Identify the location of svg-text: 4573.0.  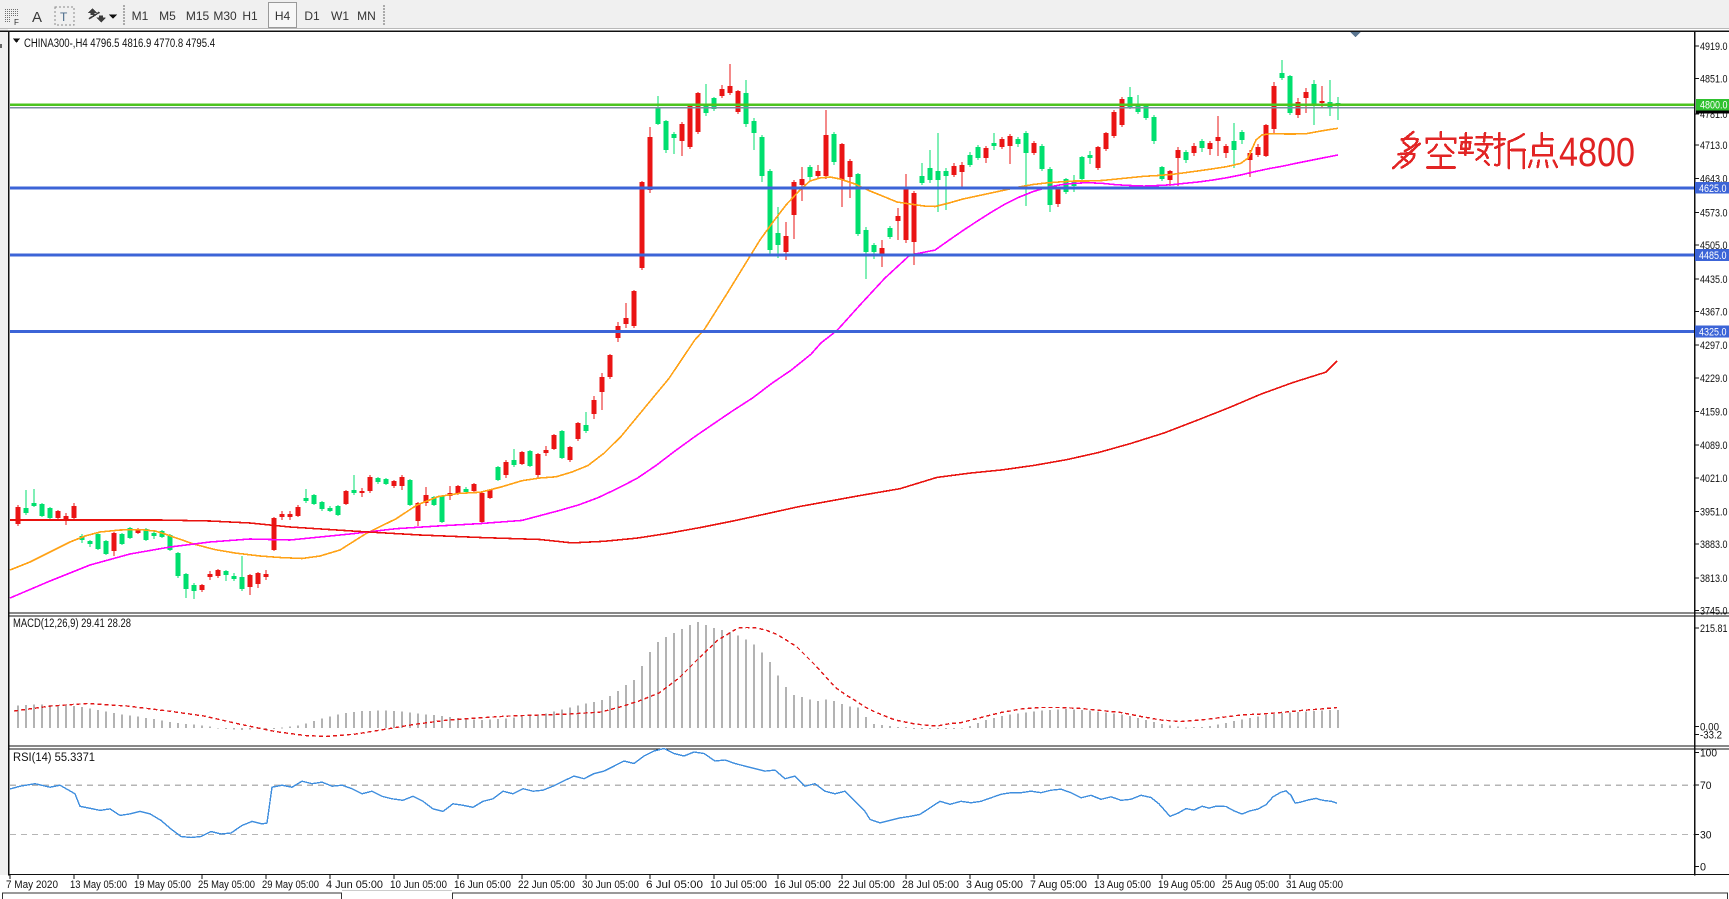
(1714, 213).